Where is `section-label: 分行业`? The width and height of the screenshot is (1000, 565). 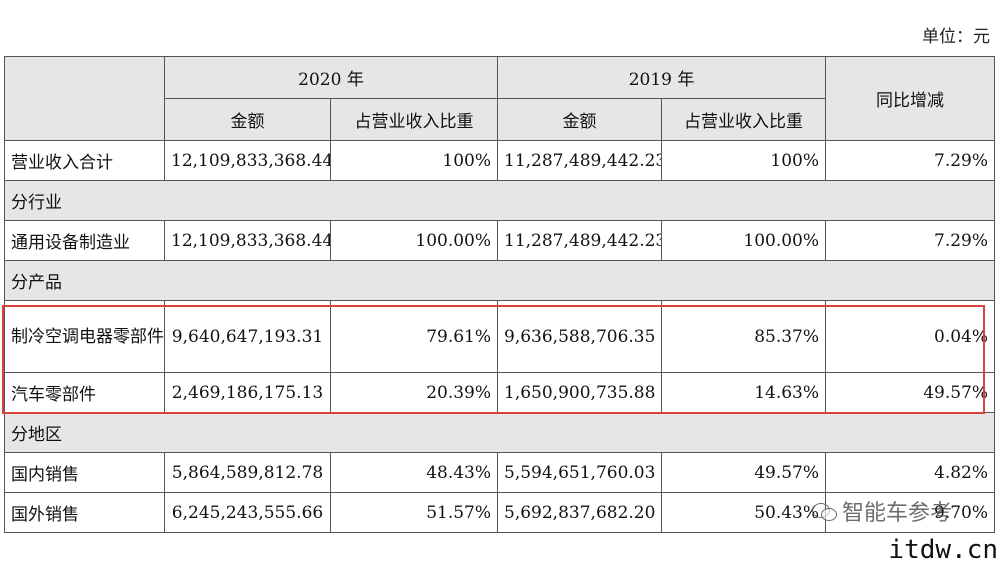 section-label: 分行业 is located at coordinates (499, 200).